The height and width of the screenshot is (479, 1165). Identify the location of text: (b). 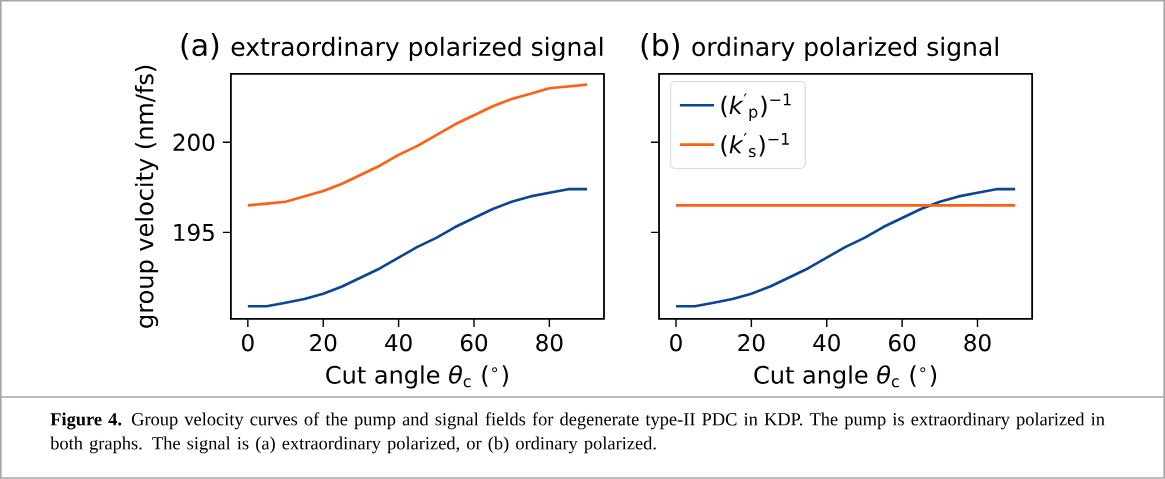
(660, 46).